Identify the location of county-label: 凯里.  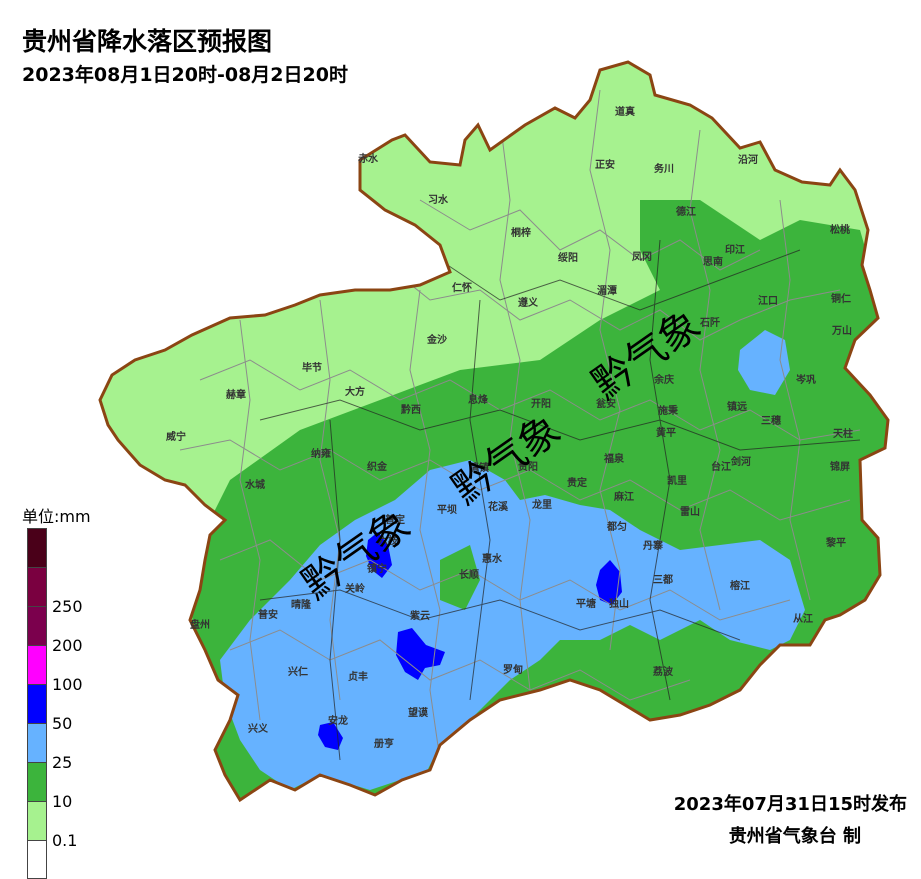
(677, 480).